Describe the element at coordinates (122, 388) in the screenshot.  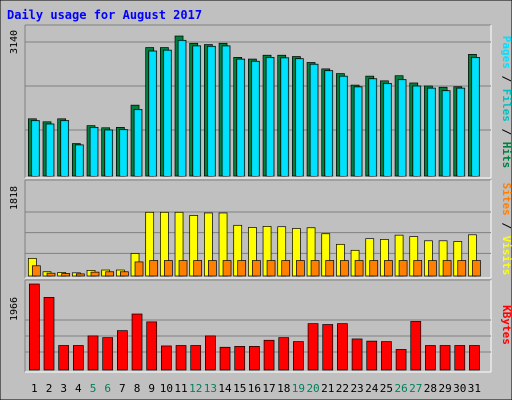
I see `x-tick-label: 7` at that location.